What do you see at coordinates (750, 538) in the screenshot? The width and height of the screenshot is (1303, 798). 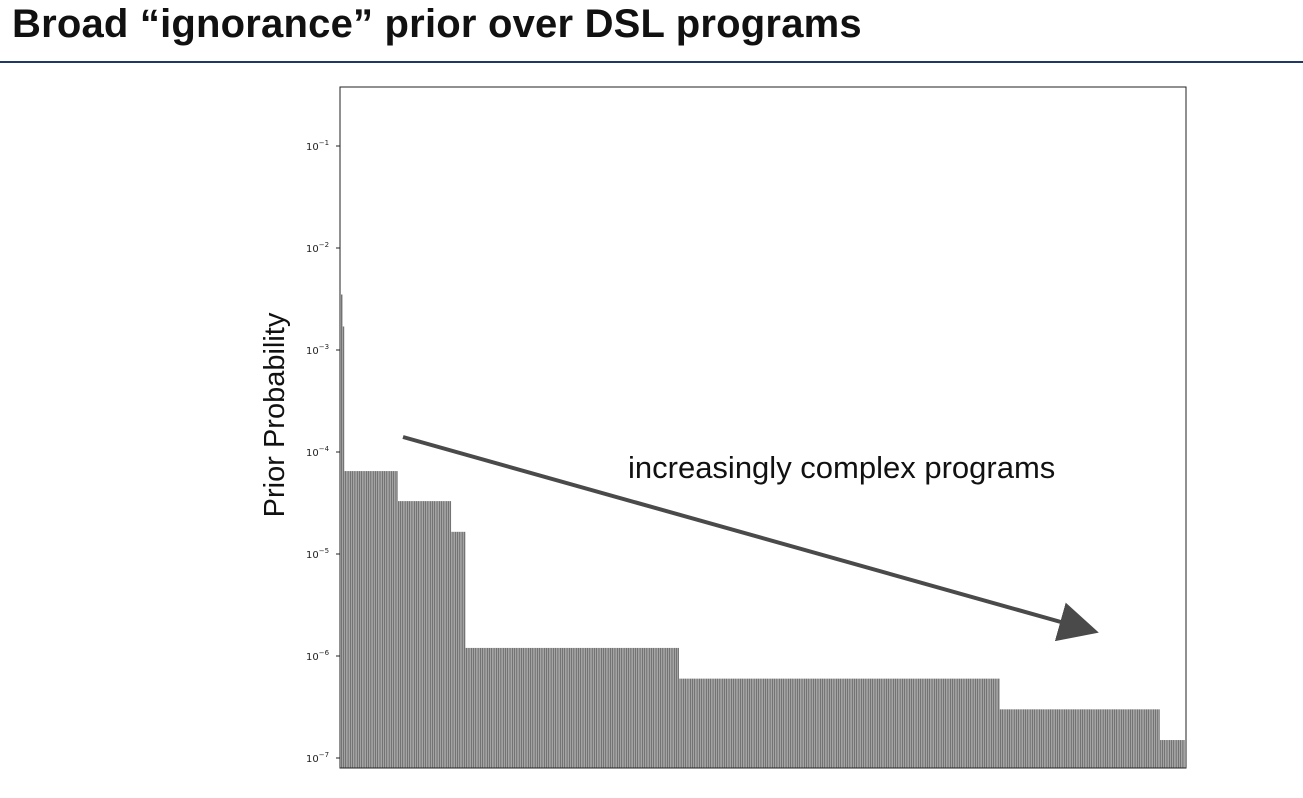 I see `trend-arrow` at bounding box center [750, 538].